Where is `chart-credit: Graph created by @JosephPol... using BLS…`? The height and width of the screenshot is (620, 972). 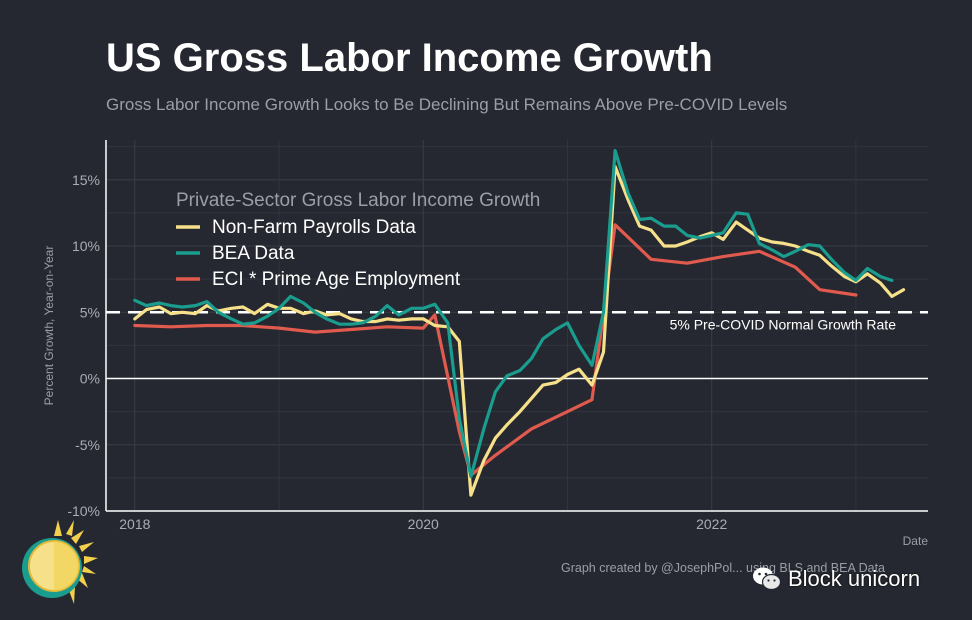 chart-credit: Graph created by @JosephPol... using BLS… is located at coordinates (723, 568).